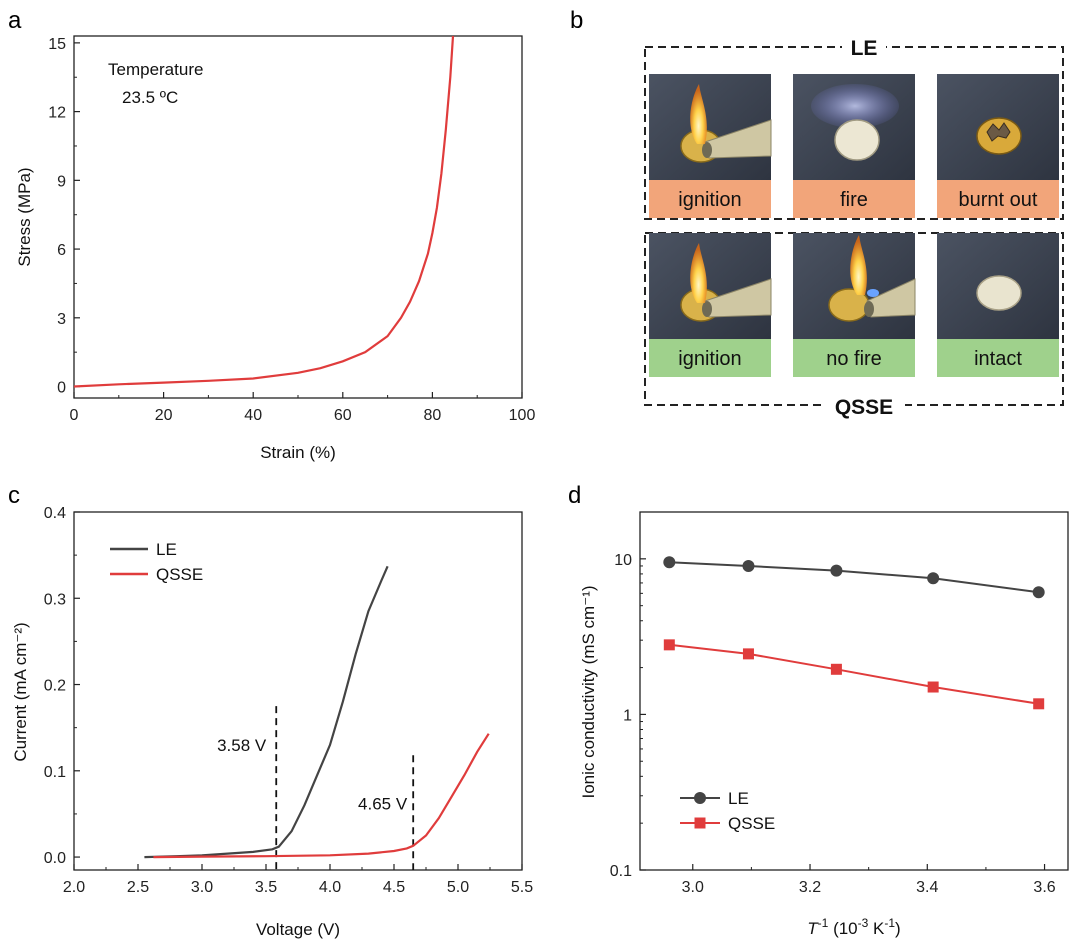  I want to click on photo-label: fire, so click(854, 200).